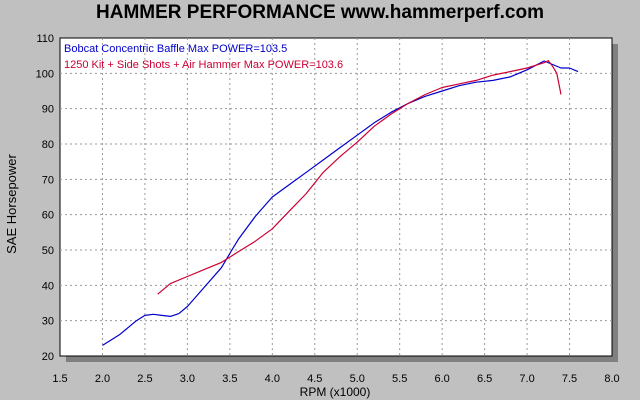  What do you see at coordinates (48, 286) in the screenshot?
I see `y-tick-label: 40` at bounding box center [48, 286].